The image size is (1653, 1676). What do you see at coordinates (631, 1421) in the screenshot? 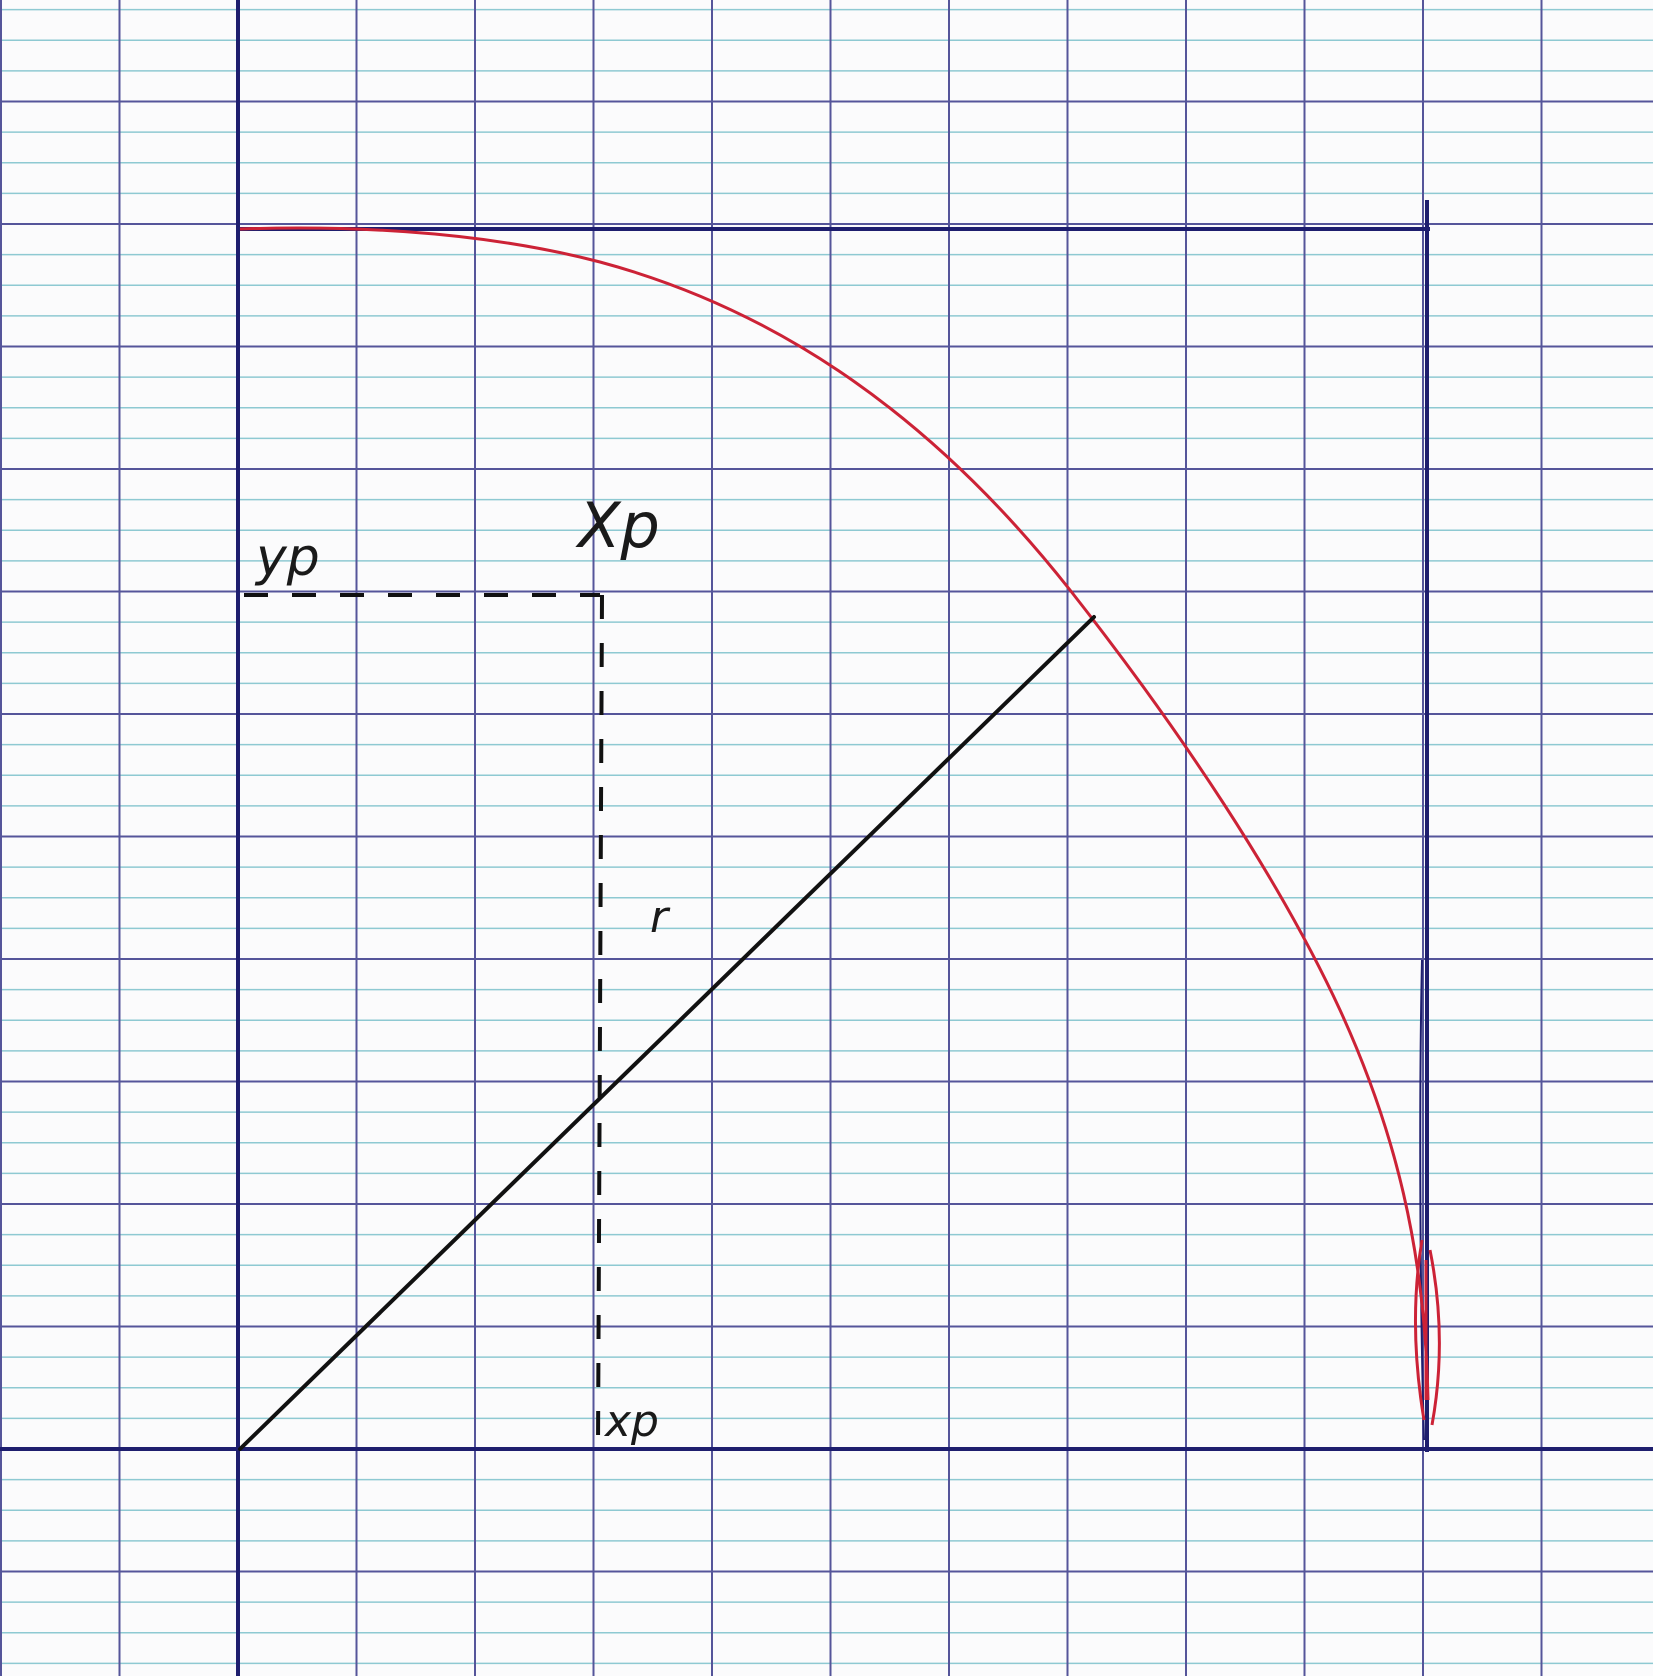
I see `label-xp-bottom: xp` at bounding box center [631, 1421].